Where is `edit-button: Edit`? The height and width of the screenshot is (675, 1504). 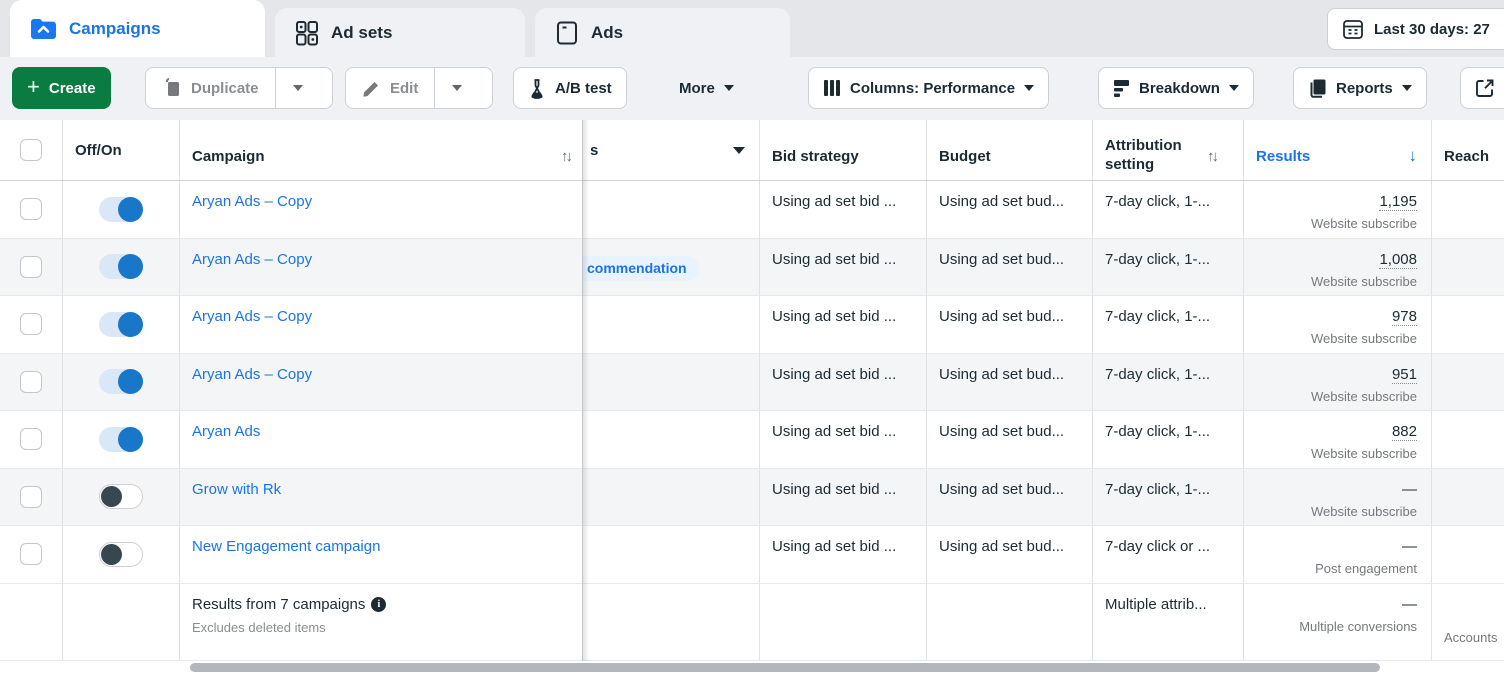 edit-button: Edit is located at coordinates (390, 88).